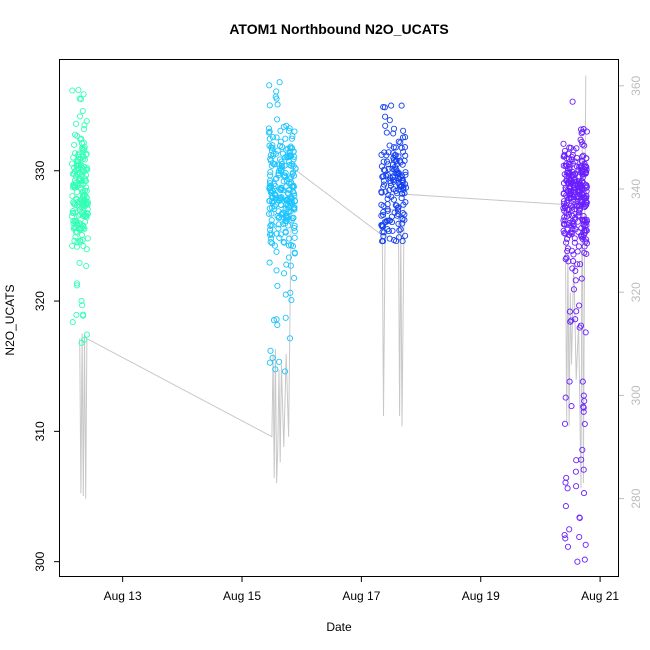  I want to click on x-tick-label: Aug 21, so click(600, 596).